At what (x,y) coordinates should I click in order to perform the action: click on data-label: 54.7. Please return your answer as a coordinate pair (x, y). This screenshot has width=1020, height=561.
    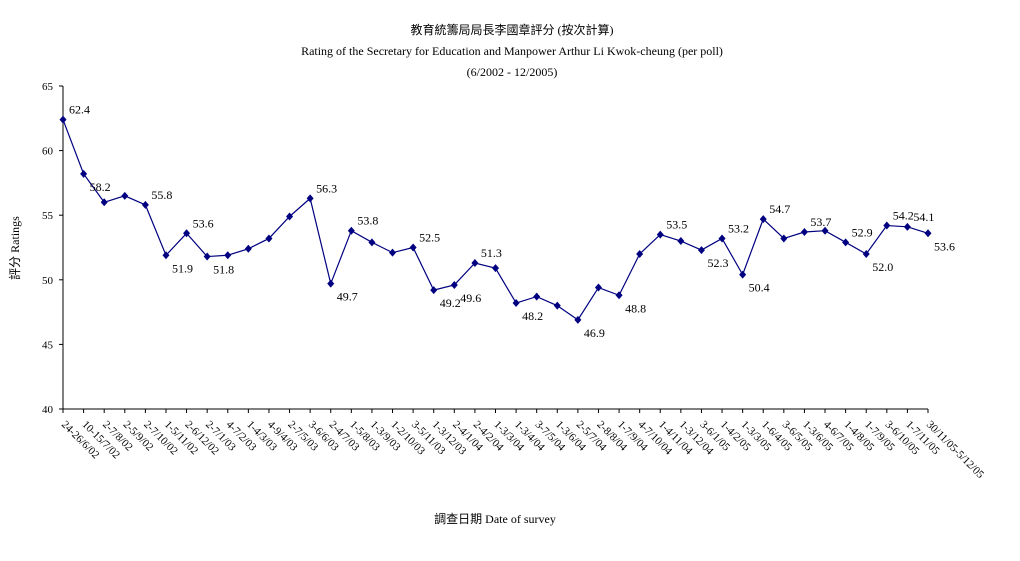
    Looking at the image, I should click on (779, 209).